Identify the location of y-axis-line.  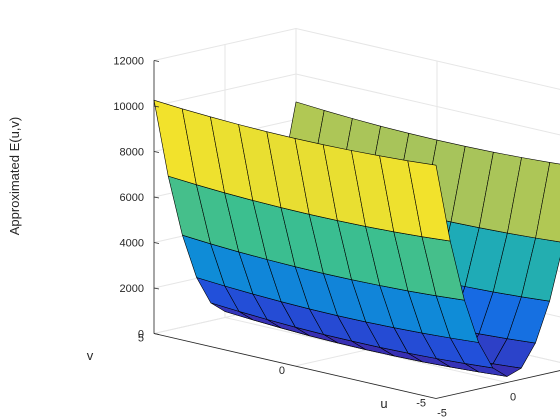
(295, 366).